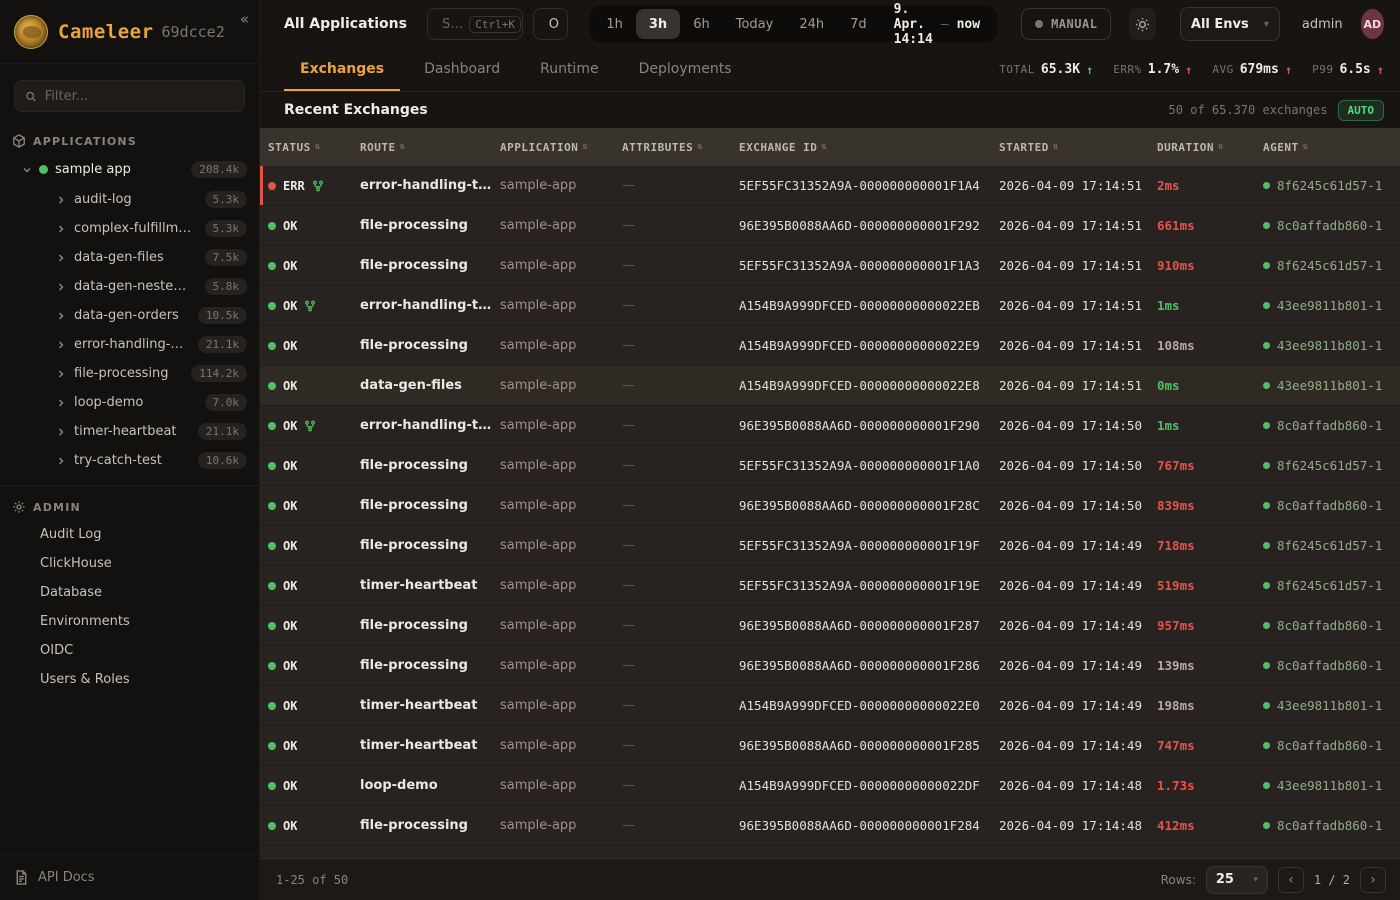  What do you see at coordinates (1331, 305) in the screenshot?
I see `agent-cell: 43ee9811b801-1` at bounding box center [1331, 305].